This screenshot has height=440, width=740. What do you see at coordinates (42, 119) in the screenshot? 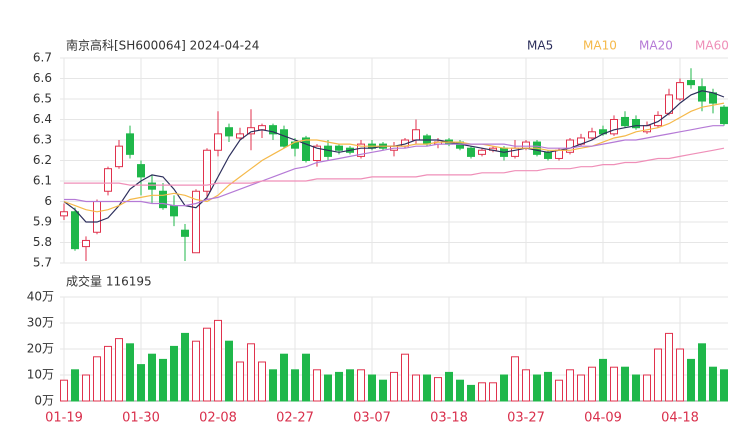
I see `y-tick-label: 6.4` at bounding box center [42, 119].